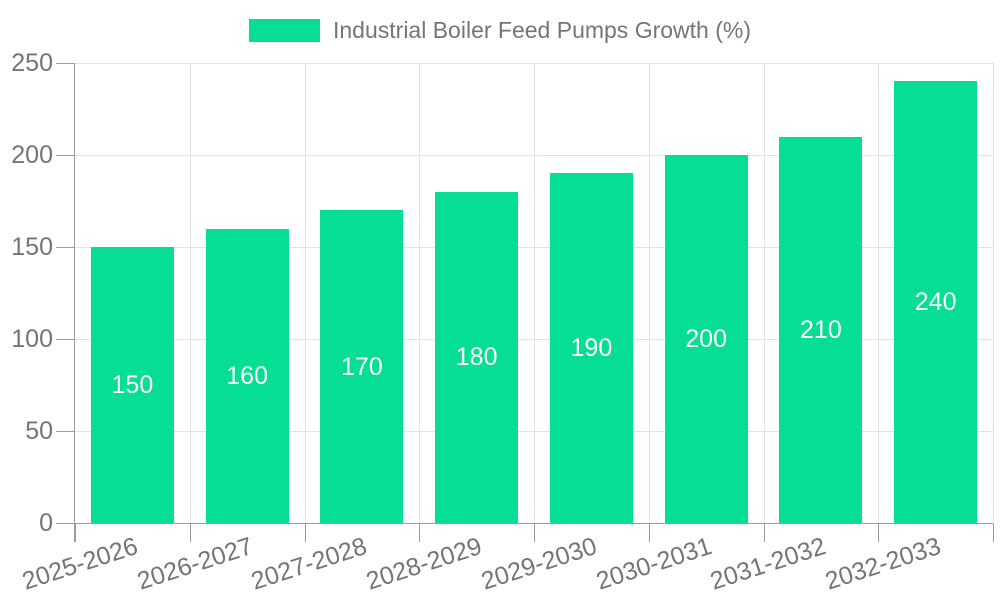 The width and height of the screenshot is (1000, 600). Describe the element at coordinates (32, 155) in the screenshot. I see `y-axis-label: 200` at that location.